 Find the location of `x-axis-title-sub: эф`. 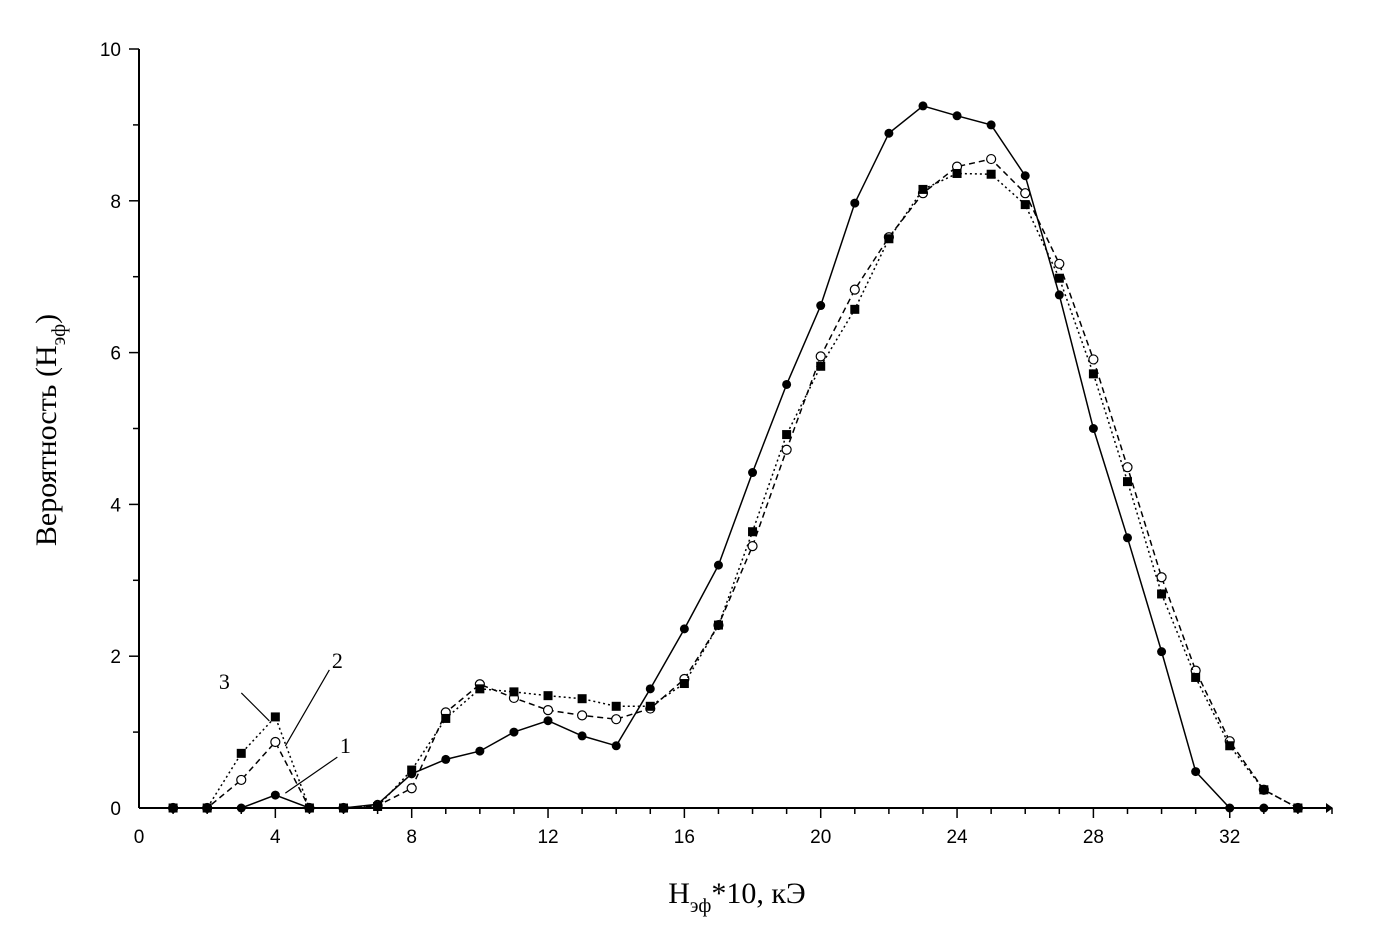

x-axis-title-sub: эф is located at coordinates (700, 906).